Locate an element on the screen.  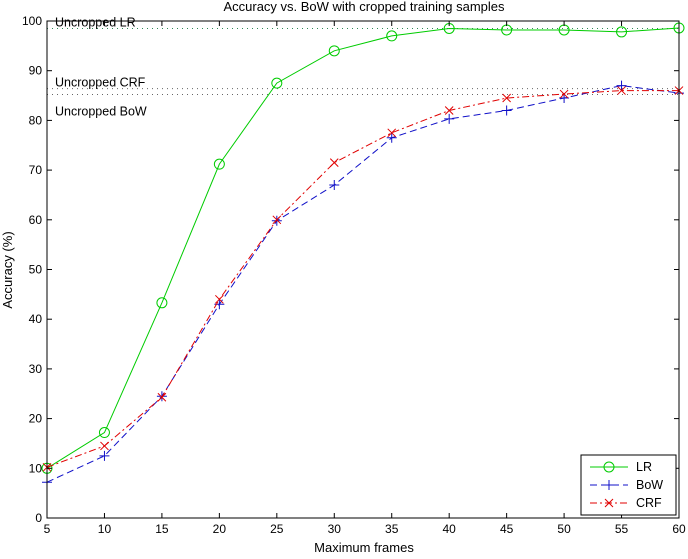
y-tick-label: 90 is located at coordinates (36, 71).